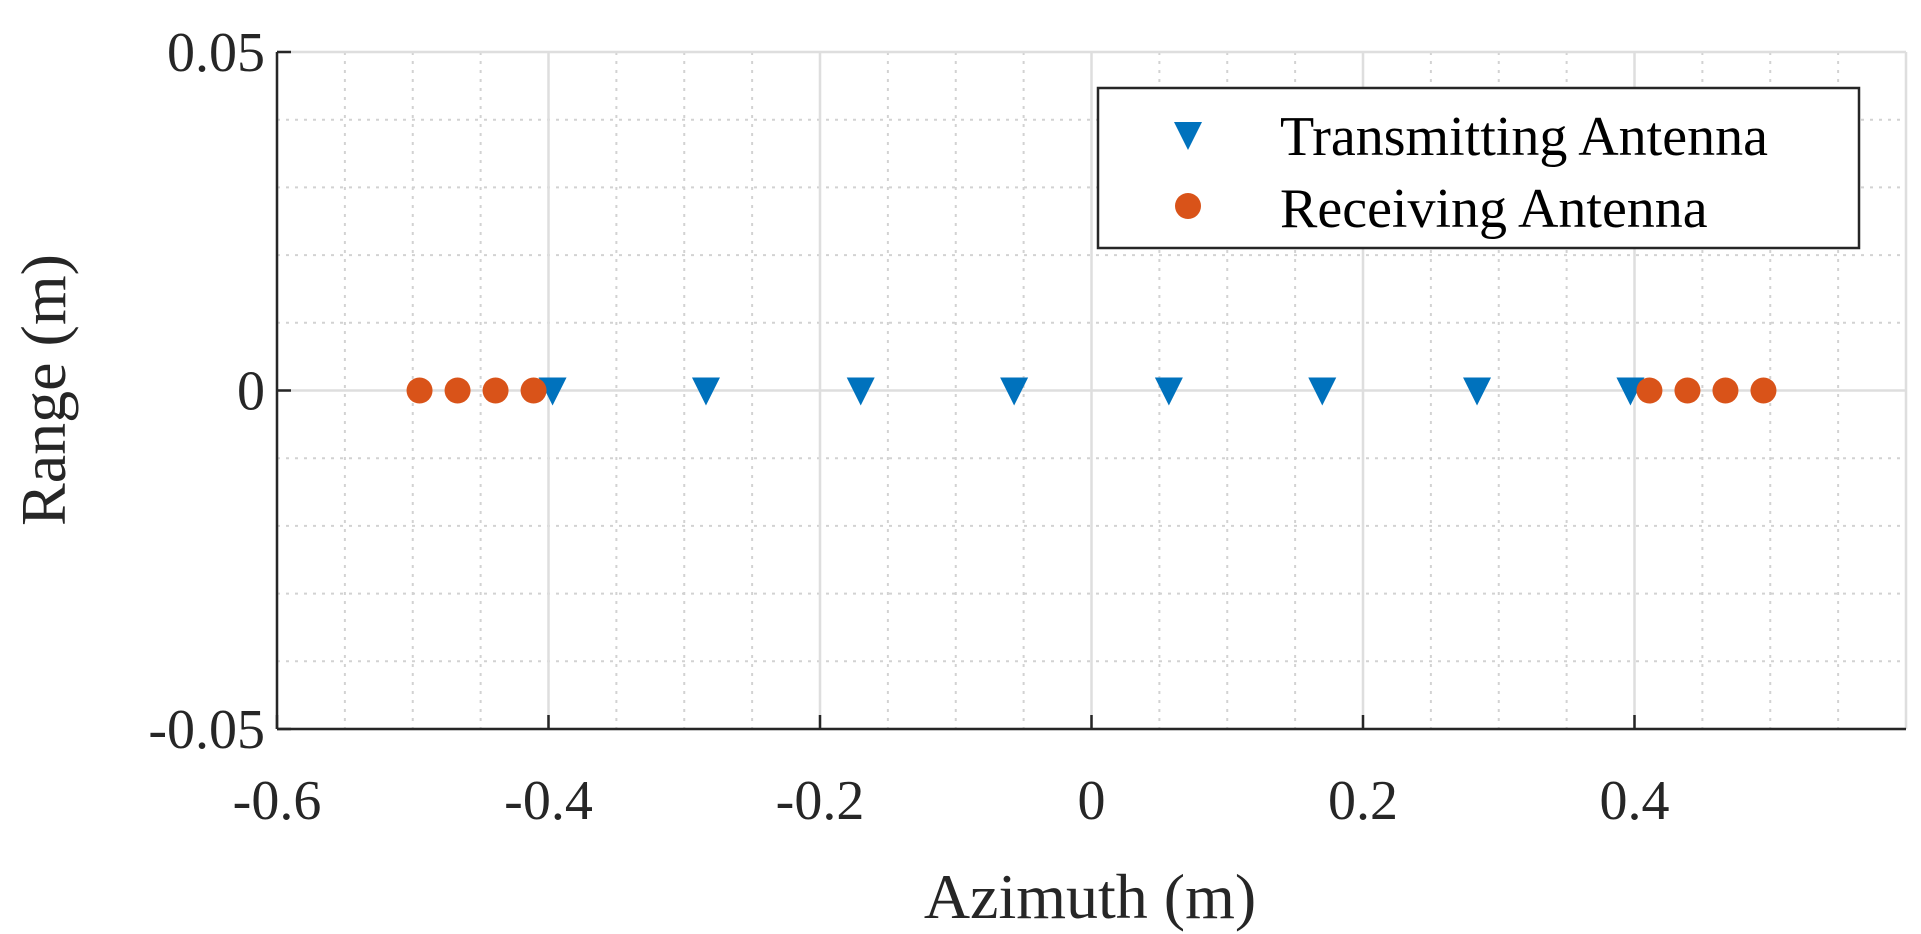 The width and height of the screenshot is (1921, 934). I want to click on x-tick-label: -0.4, so click(548, 801).